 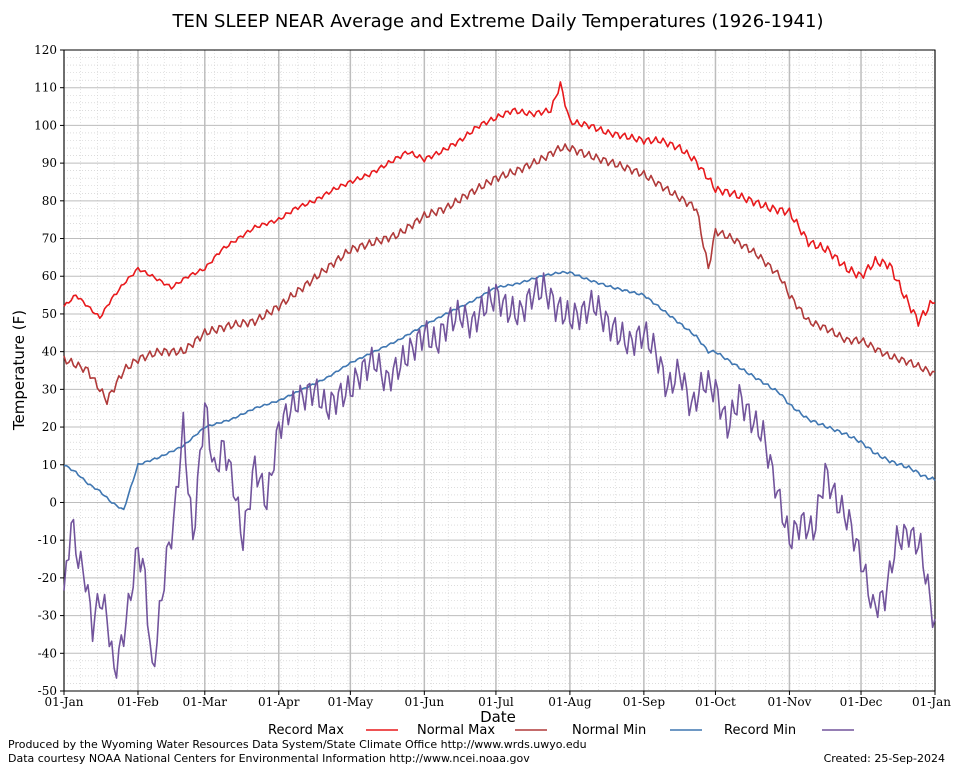 What do you see at coordinates (861, 702) in the screenshot?
I see `x-tick-label: 01-Dec` at bounding box center [861, 702].